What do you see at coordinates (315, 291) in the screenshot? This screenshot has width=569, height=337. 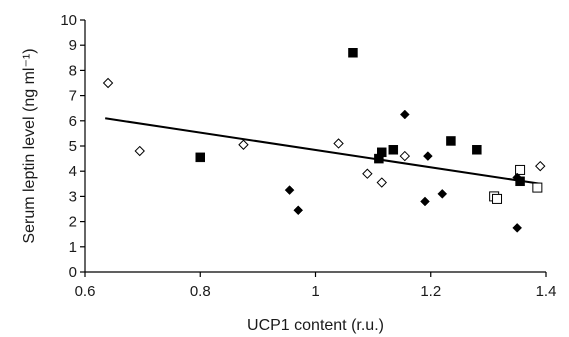 I see `x-tick-label: 1` at bounding box center [315, 291].